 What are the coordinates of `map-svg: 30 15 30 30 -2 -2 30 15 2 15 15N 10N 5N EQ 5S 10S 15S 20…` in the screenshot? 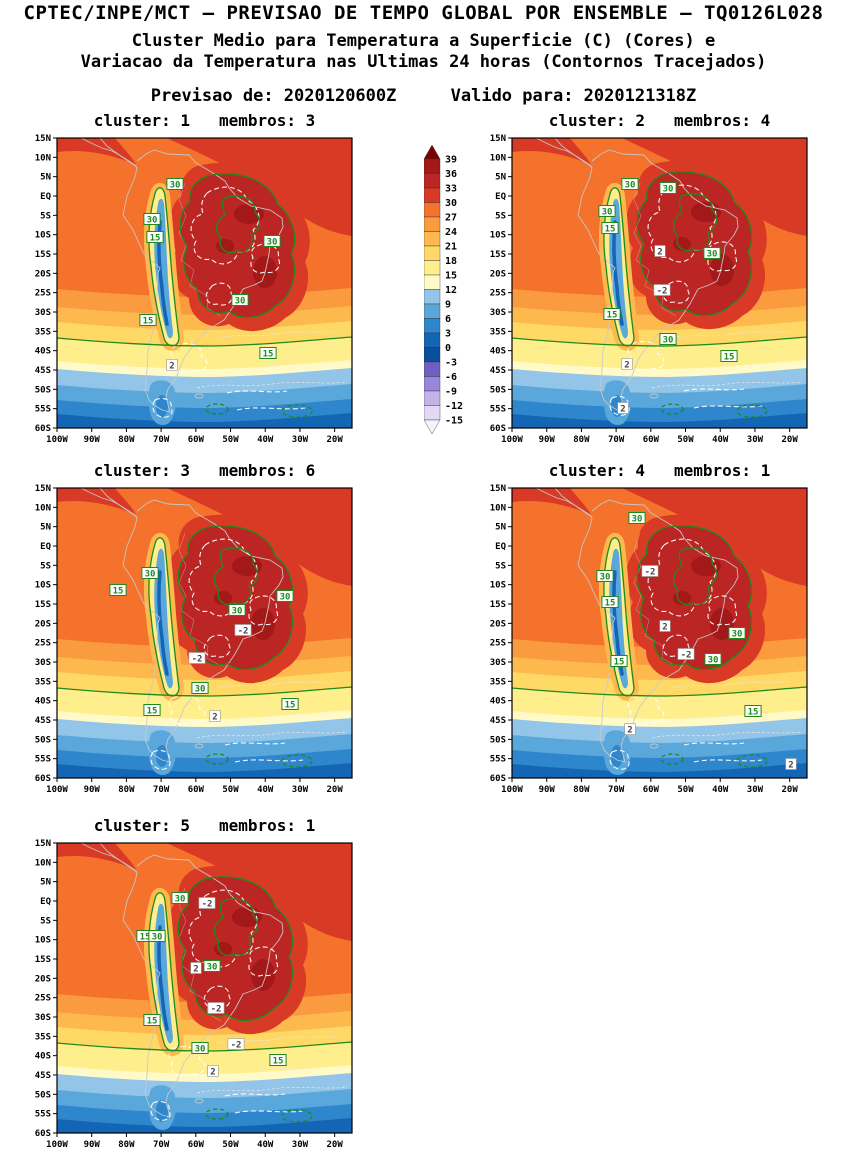 It's located at (194, 639).